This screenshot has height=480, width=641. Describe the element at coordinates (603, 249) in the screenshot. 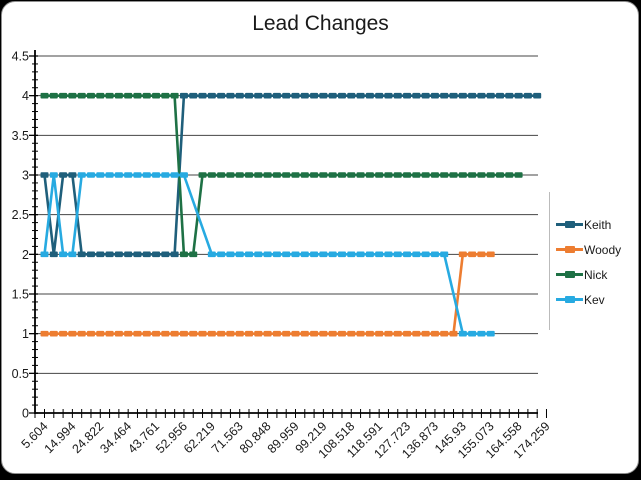

I see `legend-label: Woody` at that location.